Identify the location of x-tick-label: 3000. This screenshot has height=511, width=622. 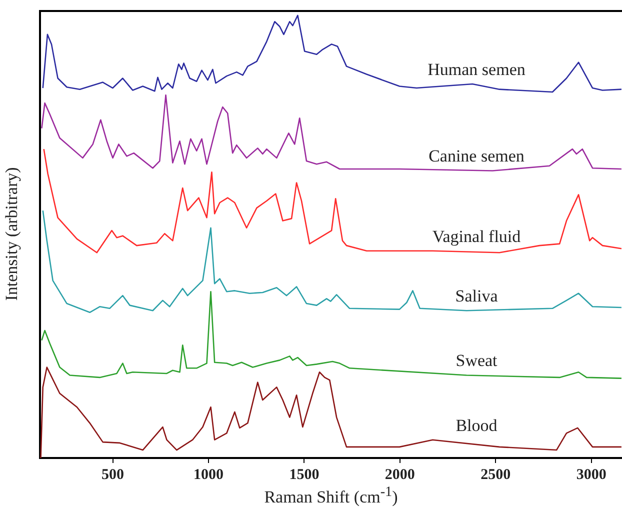
(591, 474).